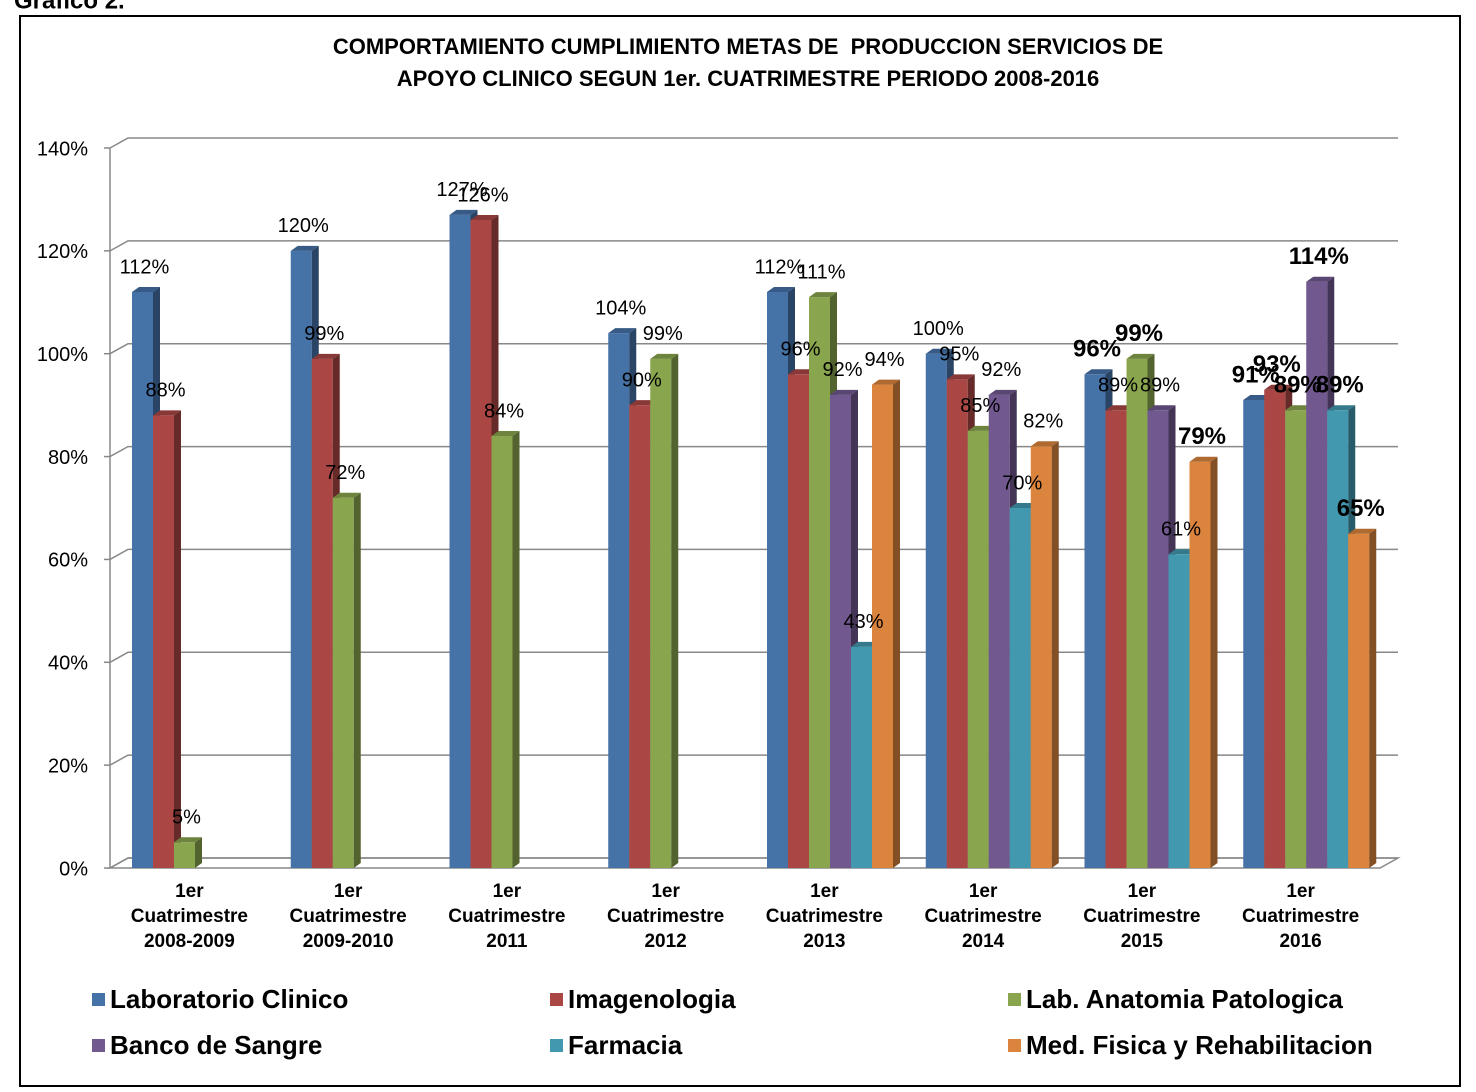  I want to click on legend-label: Laboratorio Clinico, so click(229, 999).